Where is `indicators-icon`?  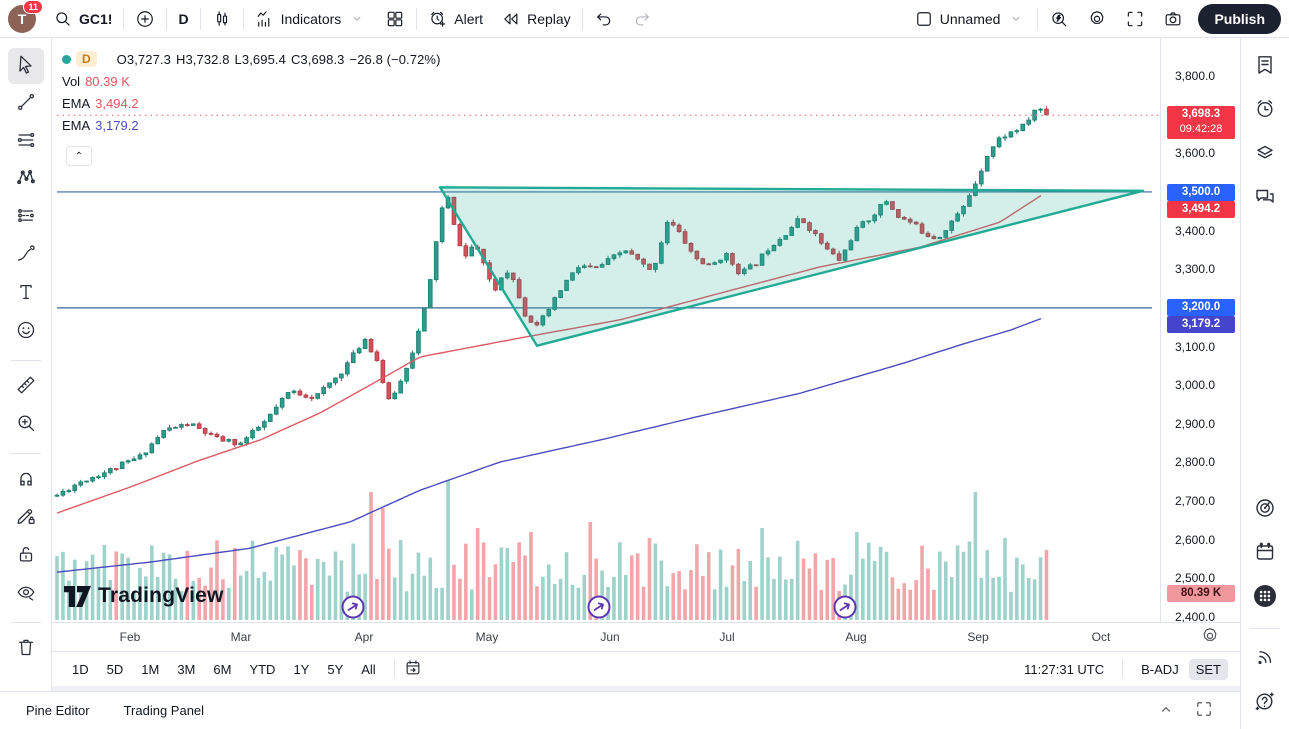 indicators-icon is located at coordinates (265, 19).